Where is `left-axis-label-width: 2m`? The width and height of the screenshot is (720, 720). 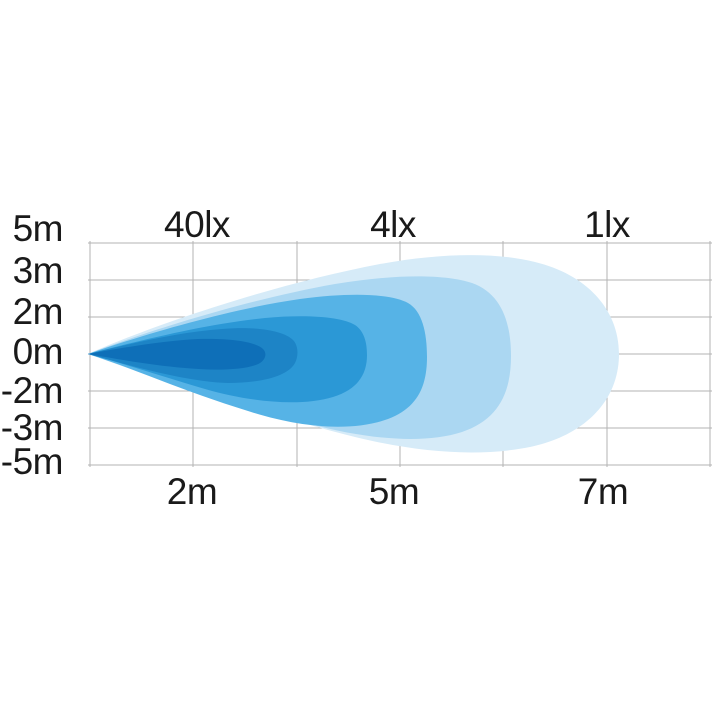 left-axis-label-width: 2m is located at coordinates (38, 311).